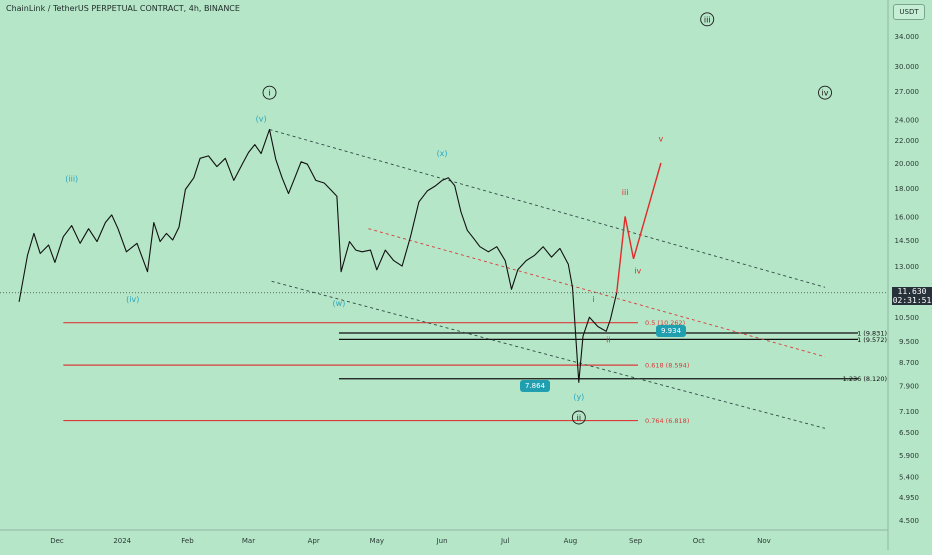  What do you see at coordinates (907, 267) in the screenshot?
I see `y-tick-label: 13.000` at bounding box center [907, 267].